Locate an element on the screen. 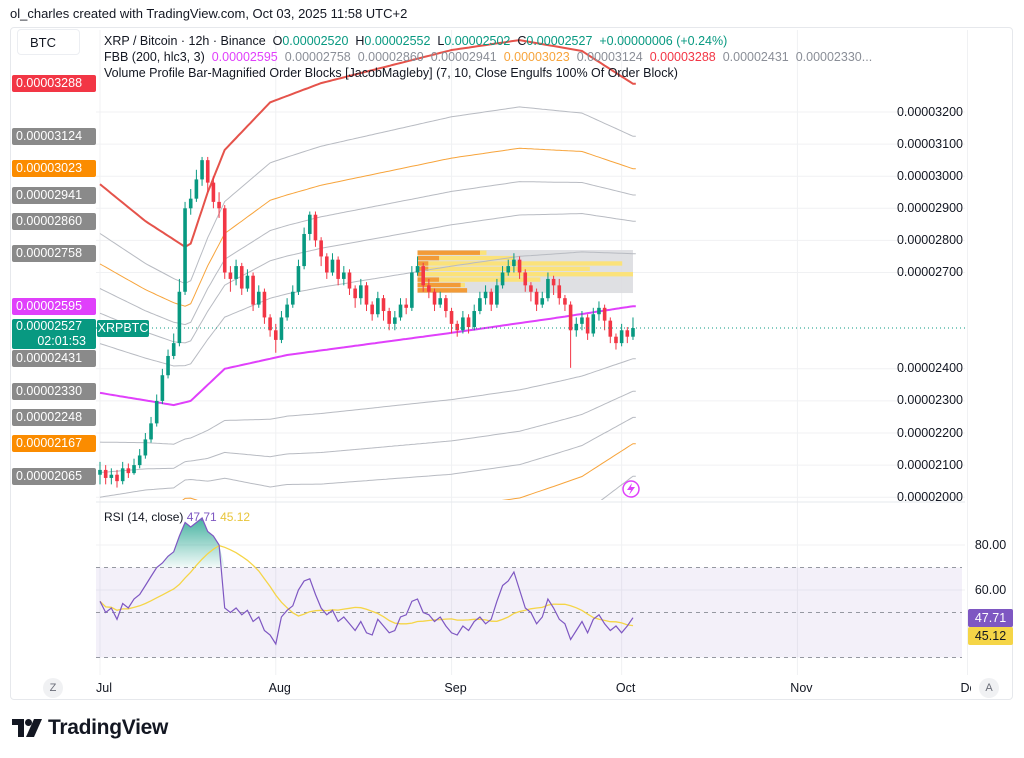  price-tick: 0.00003000 is located at coordinates (929, 175).